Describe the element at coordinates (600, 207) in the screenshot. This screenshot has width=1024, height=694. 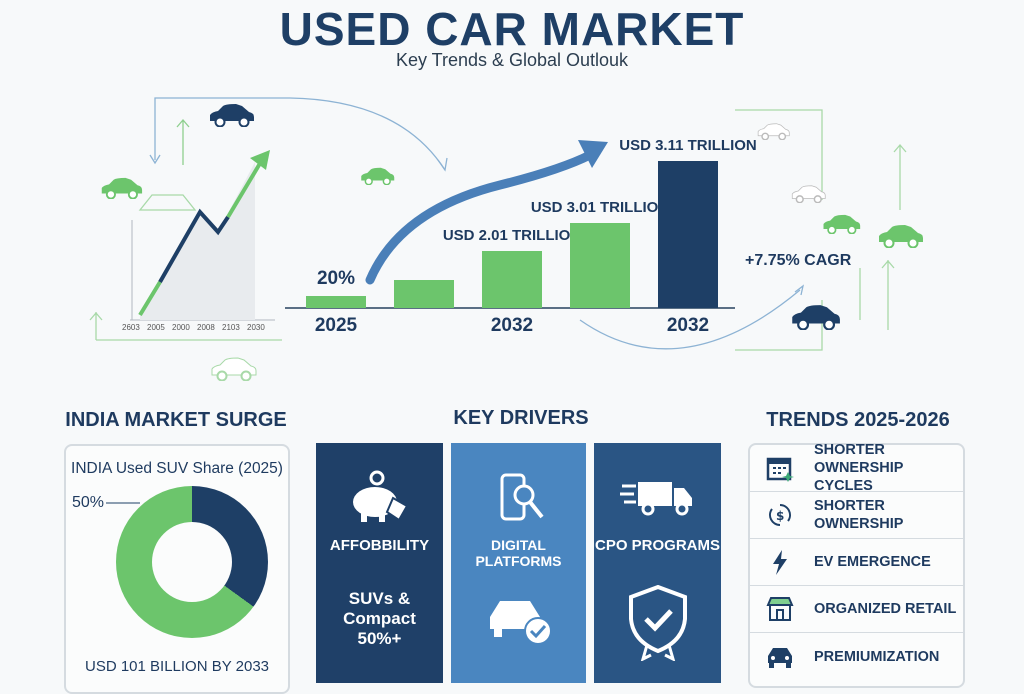
I see `bar-value-label: USD 3.01 TRILLION` at that location.